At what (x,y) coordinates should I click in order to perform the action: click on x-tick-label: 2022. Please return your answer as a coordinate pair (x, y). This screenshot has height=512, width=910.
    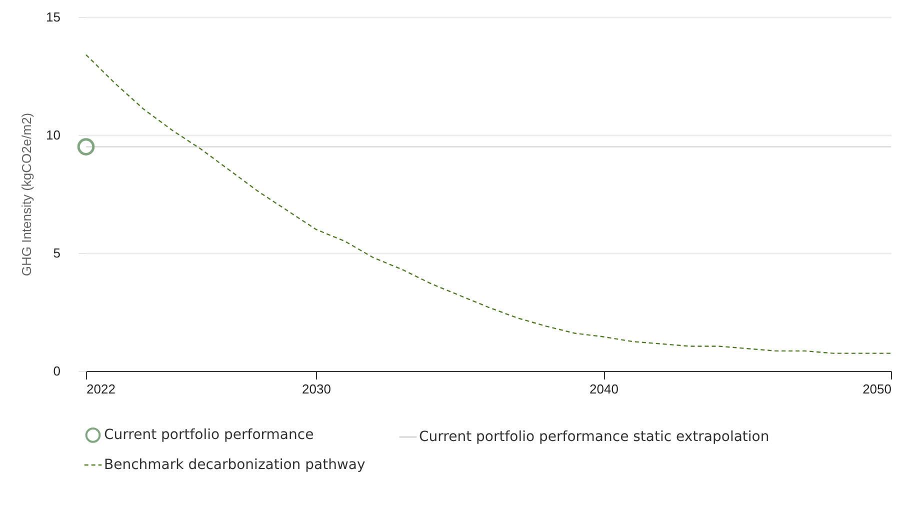
    Looking at the image, I should click on (101, 389).